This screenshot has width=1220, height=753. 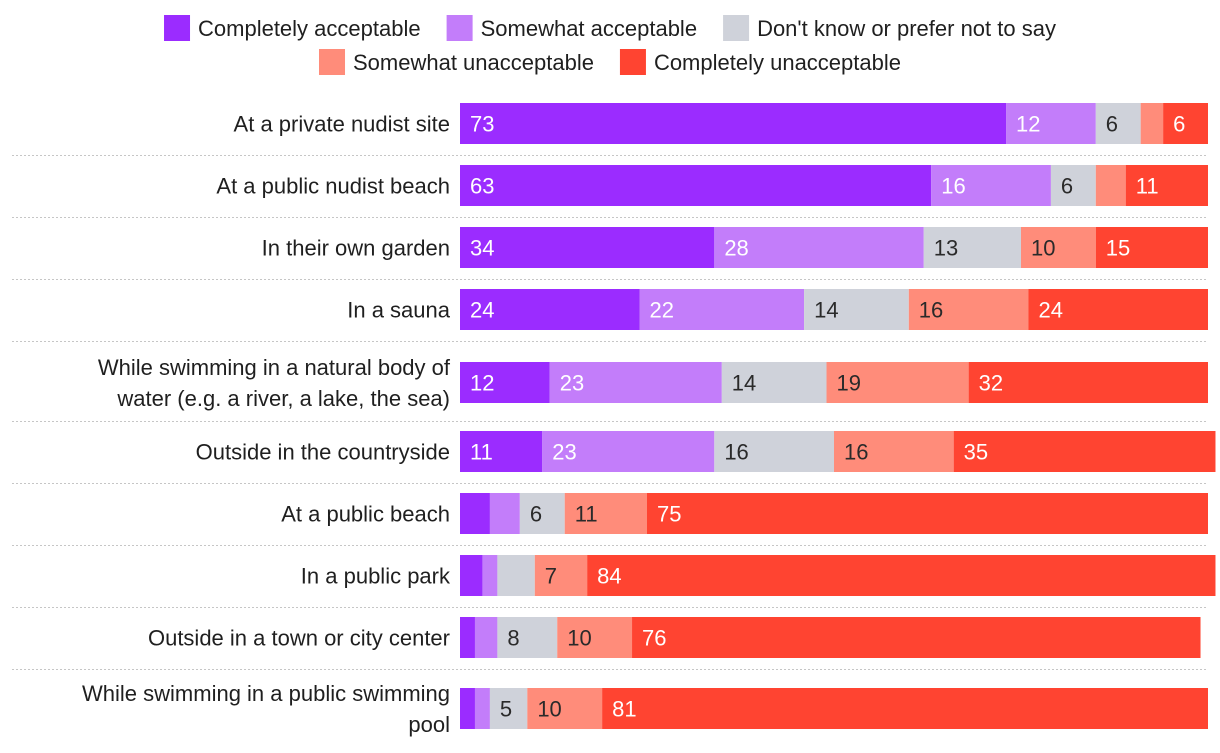 I want to click on data-label-completely-unacceptable: 15, so click(x=1118, y=248).